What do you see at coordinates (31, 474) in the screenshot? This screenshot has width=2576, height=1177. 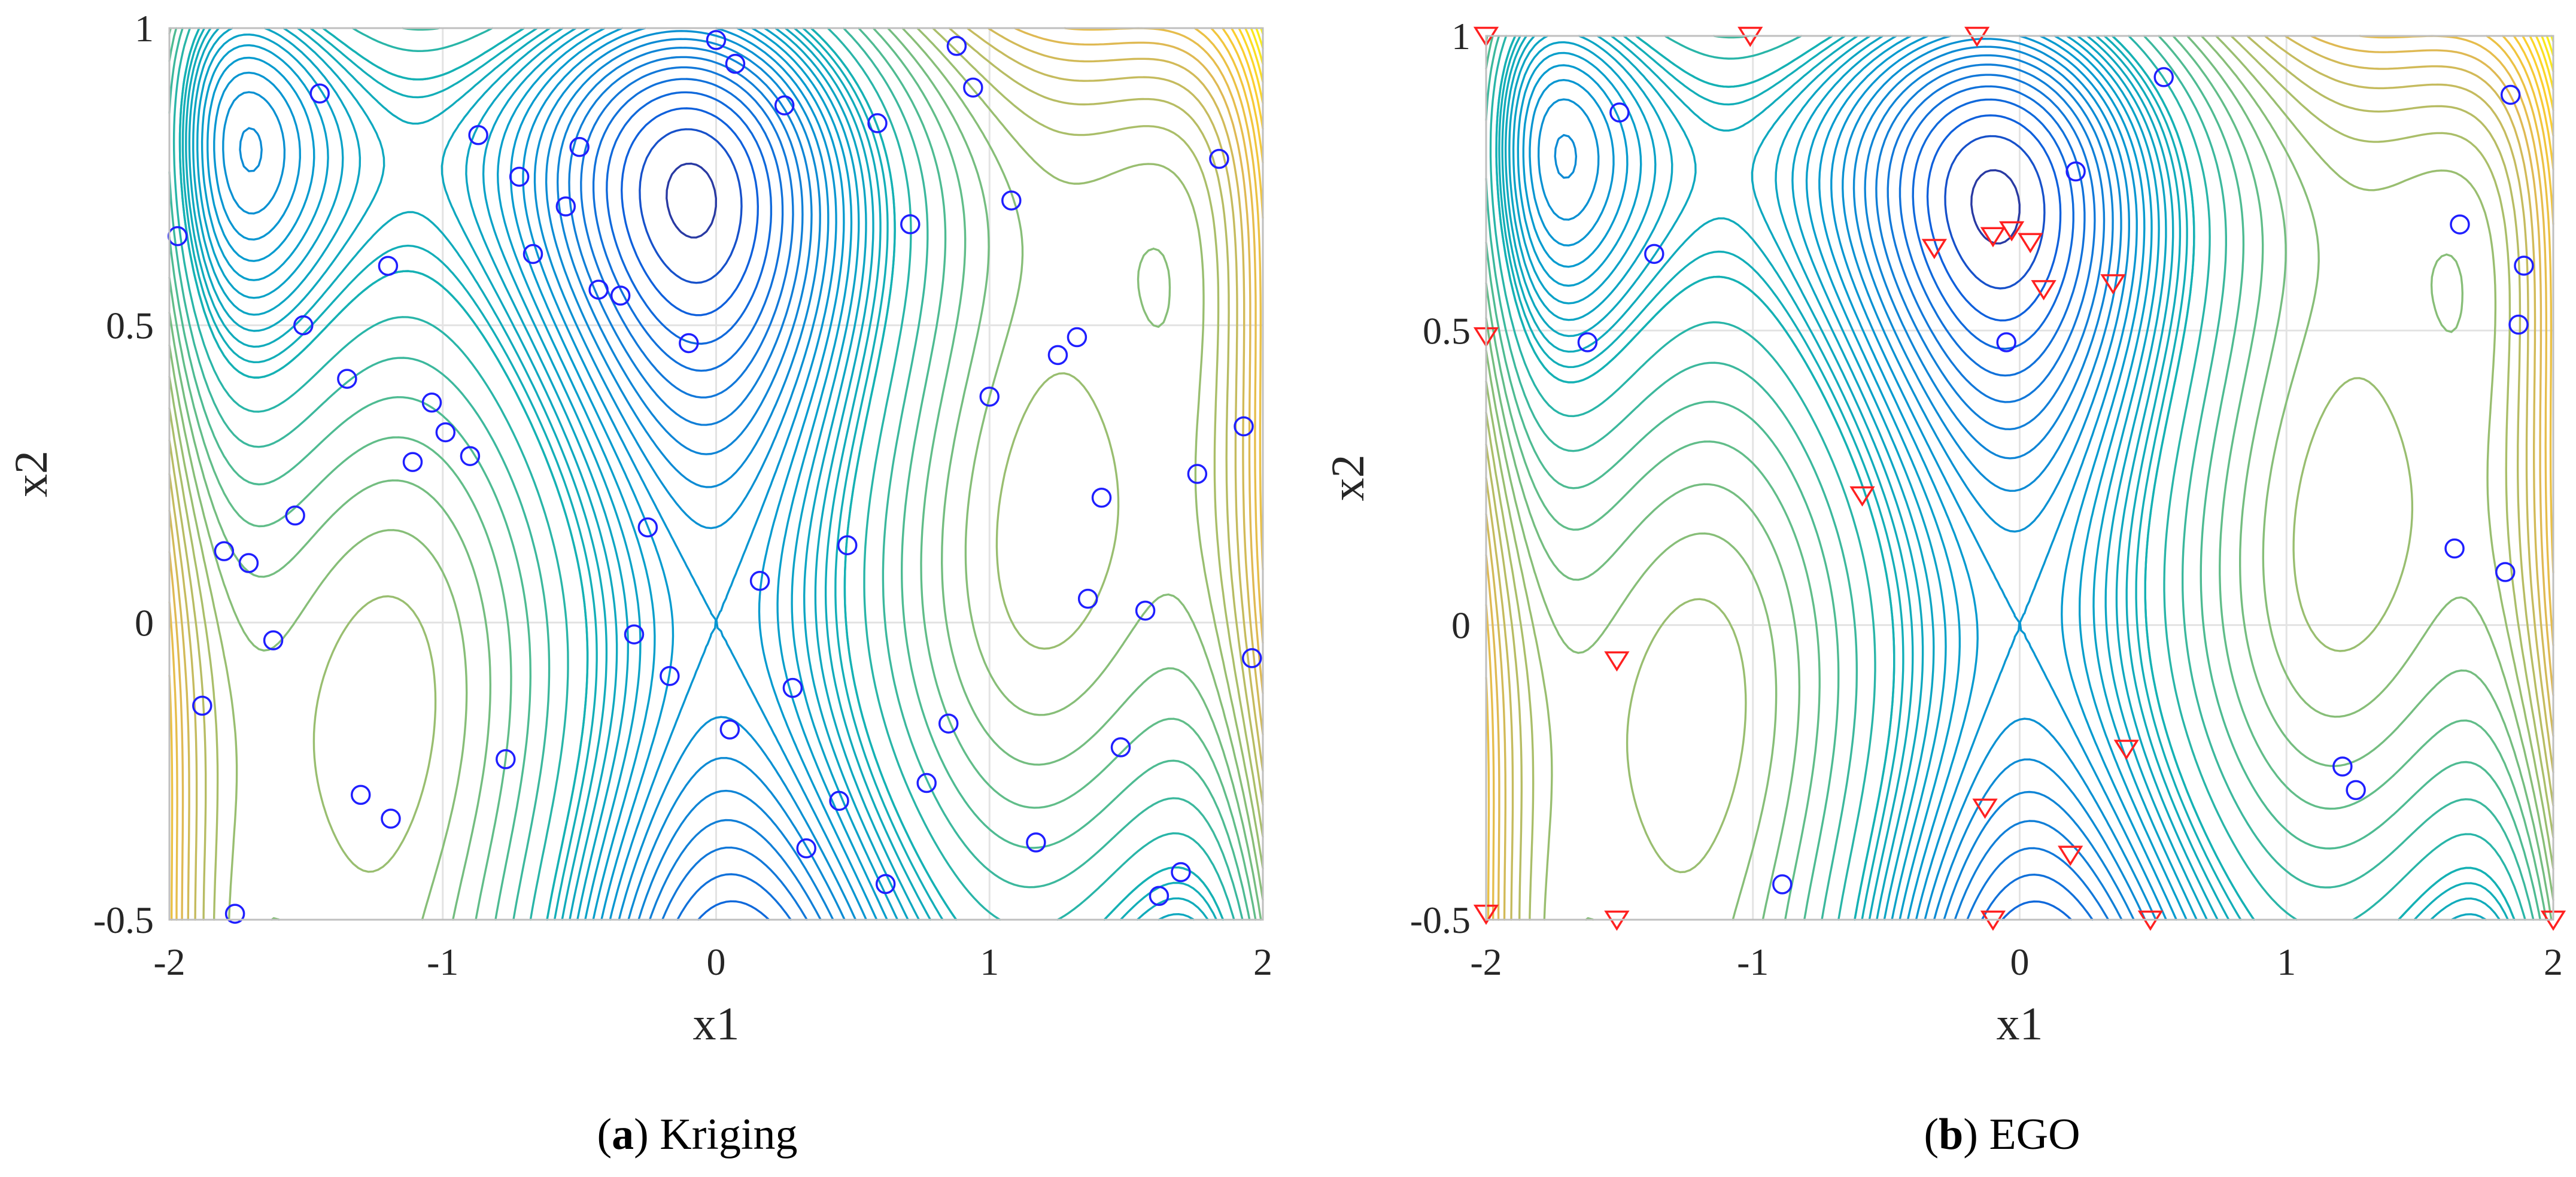 I see `y-axis-label: x2` at bounding box center [31, 474].